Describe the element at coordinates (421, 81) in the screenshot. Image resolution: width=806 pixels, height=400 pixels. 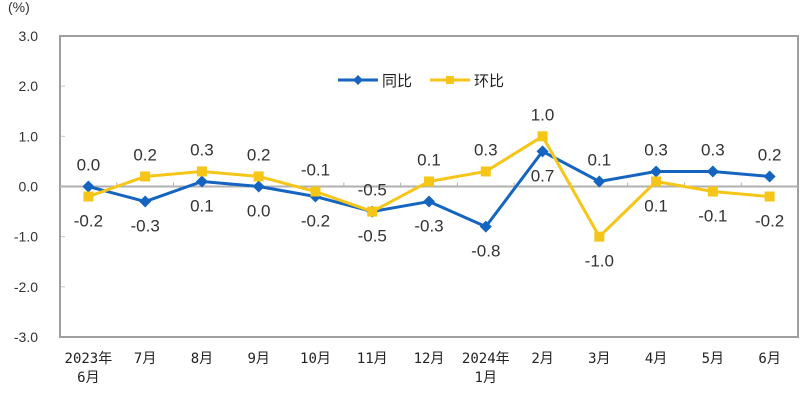
I see `legend: 同比 环比` at that location.